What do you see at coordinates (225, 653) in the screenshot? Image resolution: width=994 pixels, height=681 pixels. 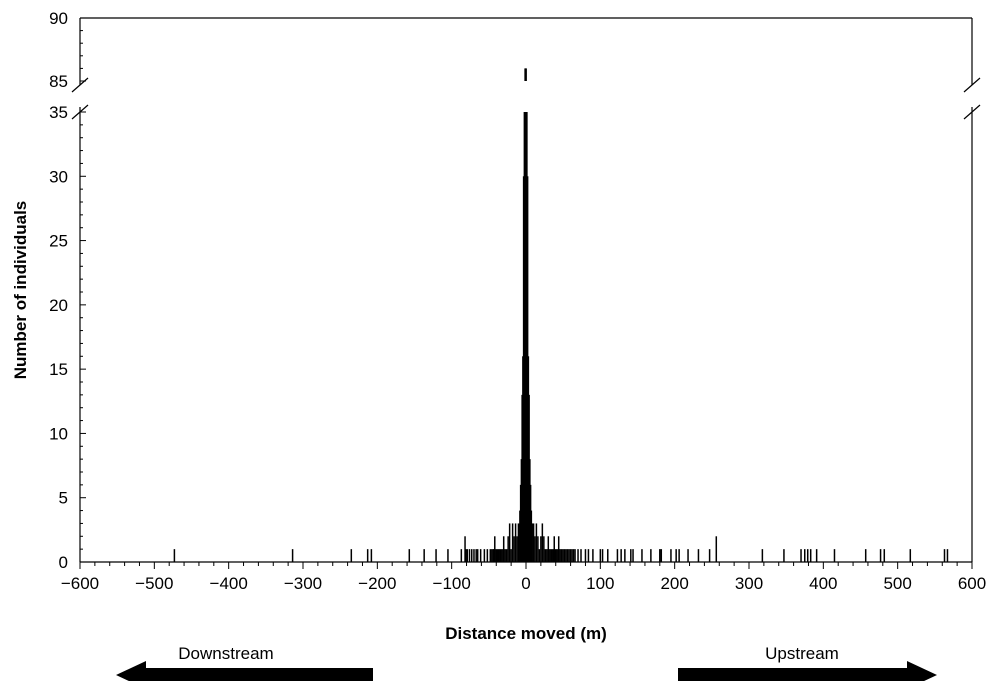 I see `downstream-label: Downstream` at bounding box center [225, 653].